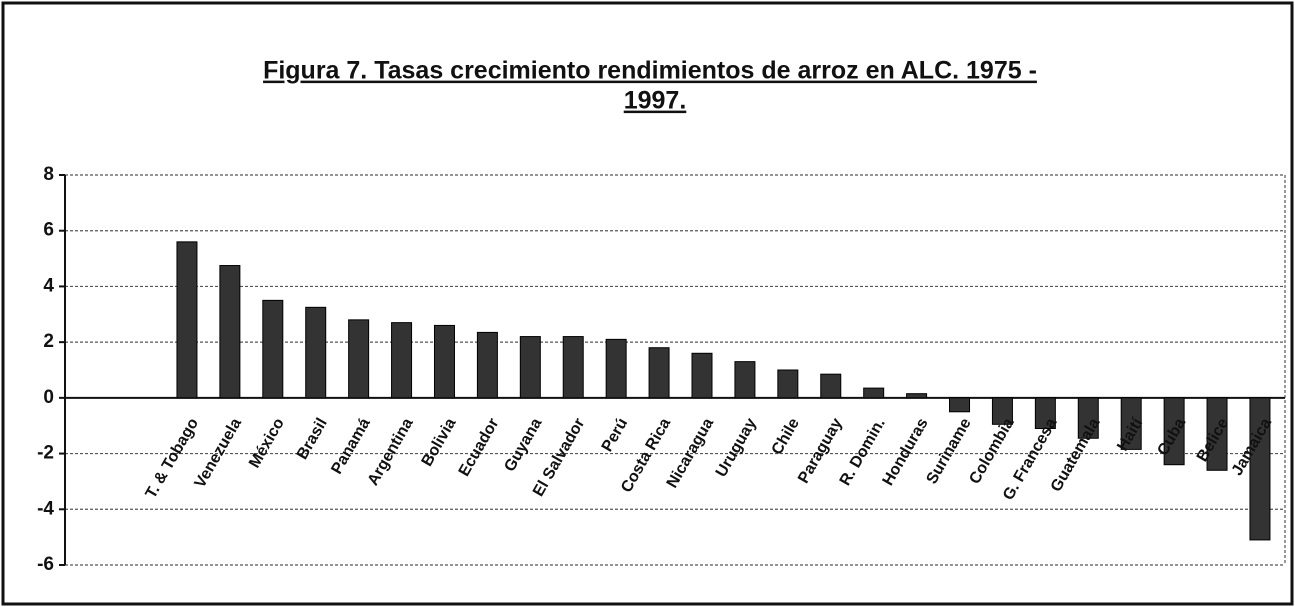  What do you see at coordinates (48, 397) in the screenshot?
I see `y-tick-label: 0` at bounding box center [48, 397].